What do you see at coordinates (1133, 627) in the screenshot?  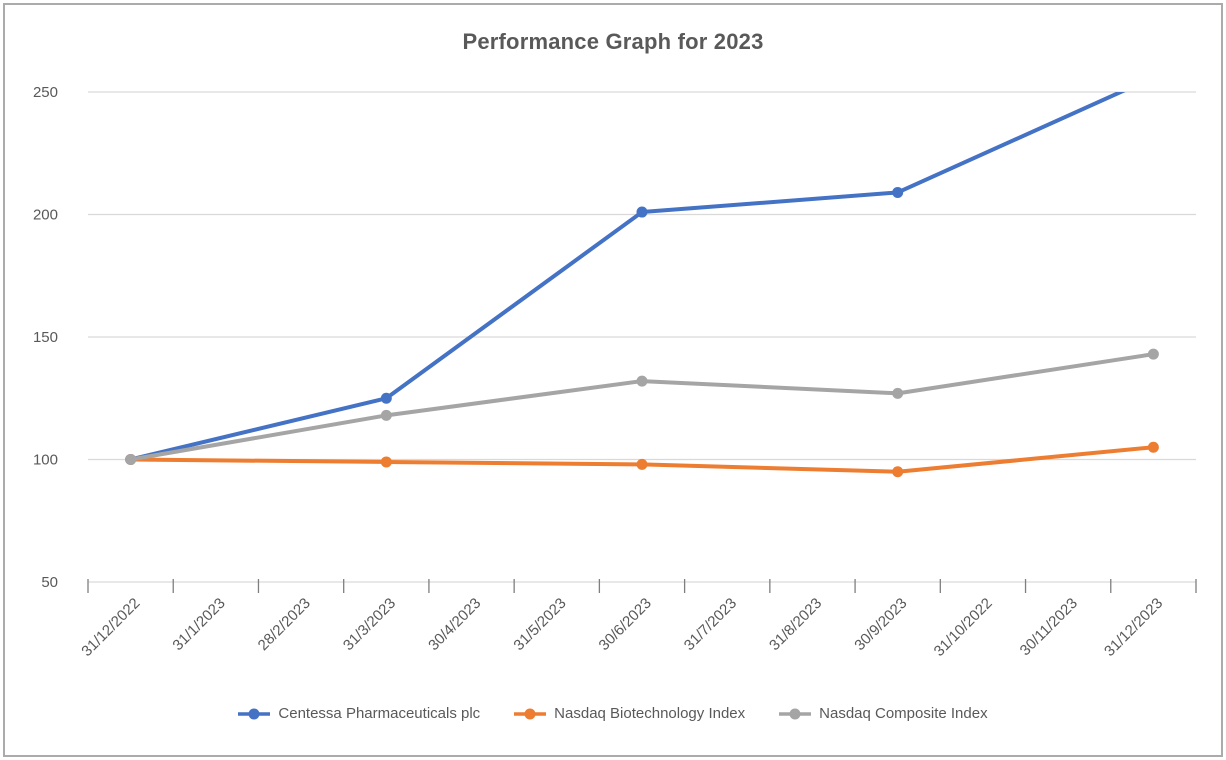 I see `x-axis-tick-label: 31/12/2023` at bounding box center [1133, 627].